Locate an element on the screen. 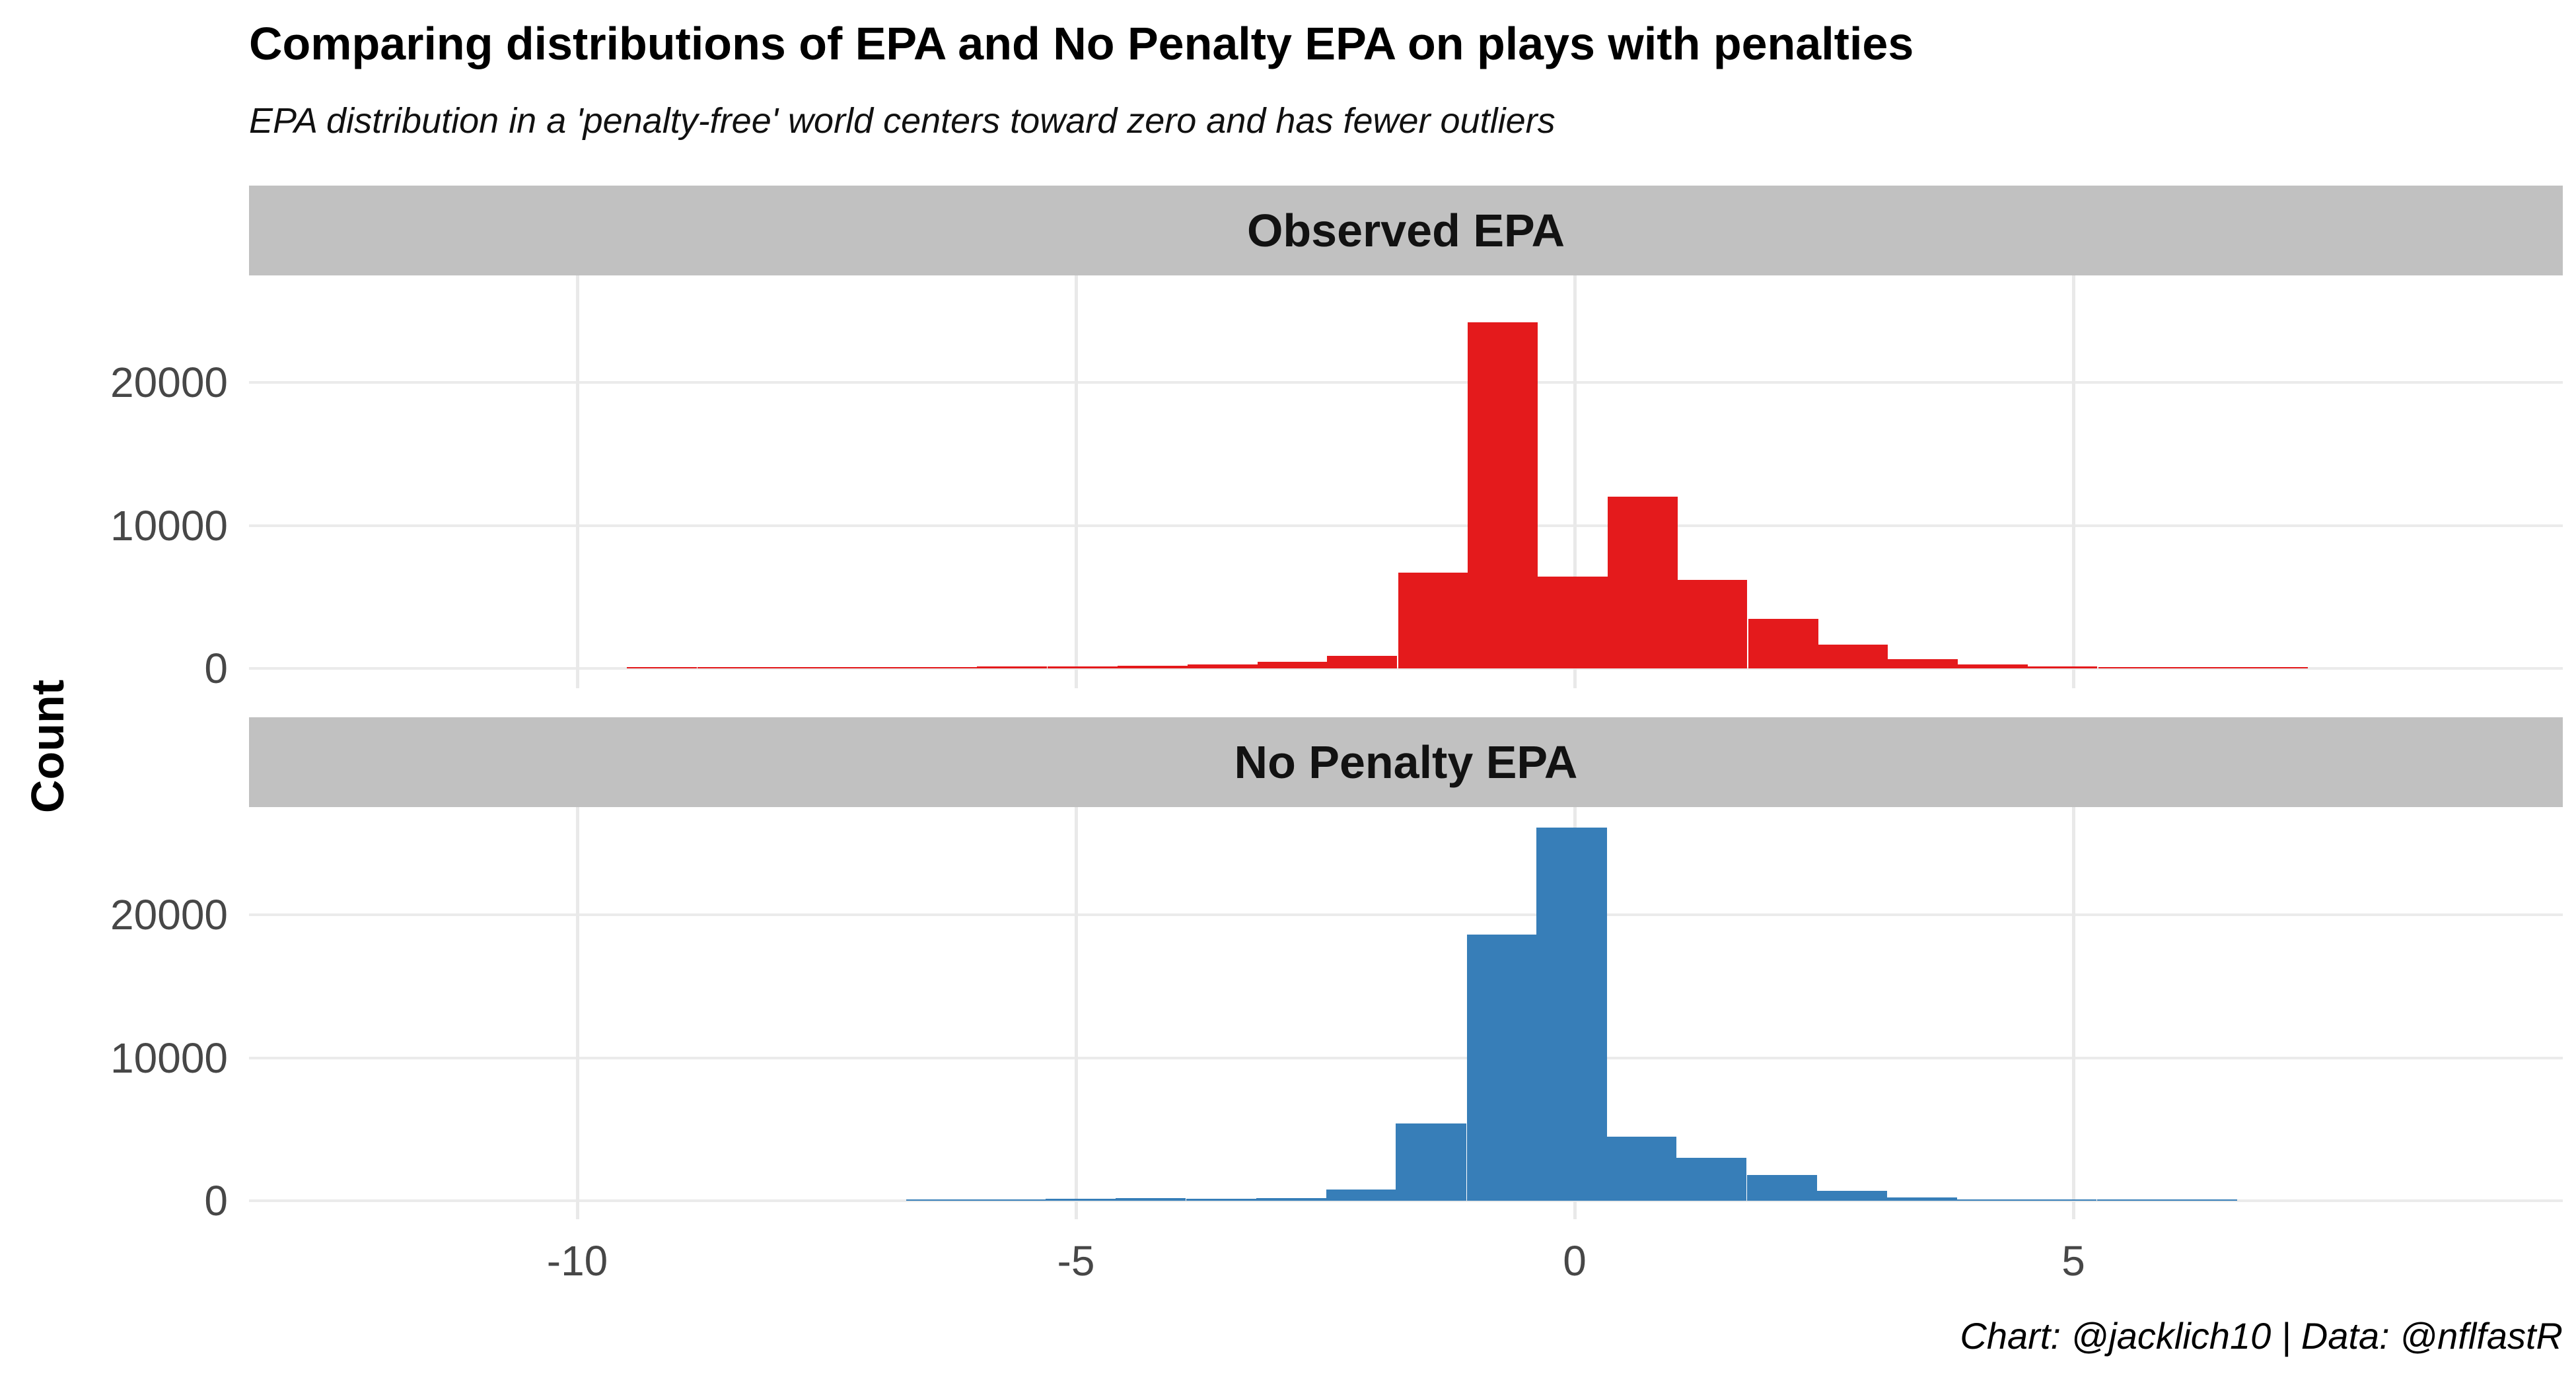  facet-strip-observed-epa: Observed EPA is located at coordinates (1406, 230).